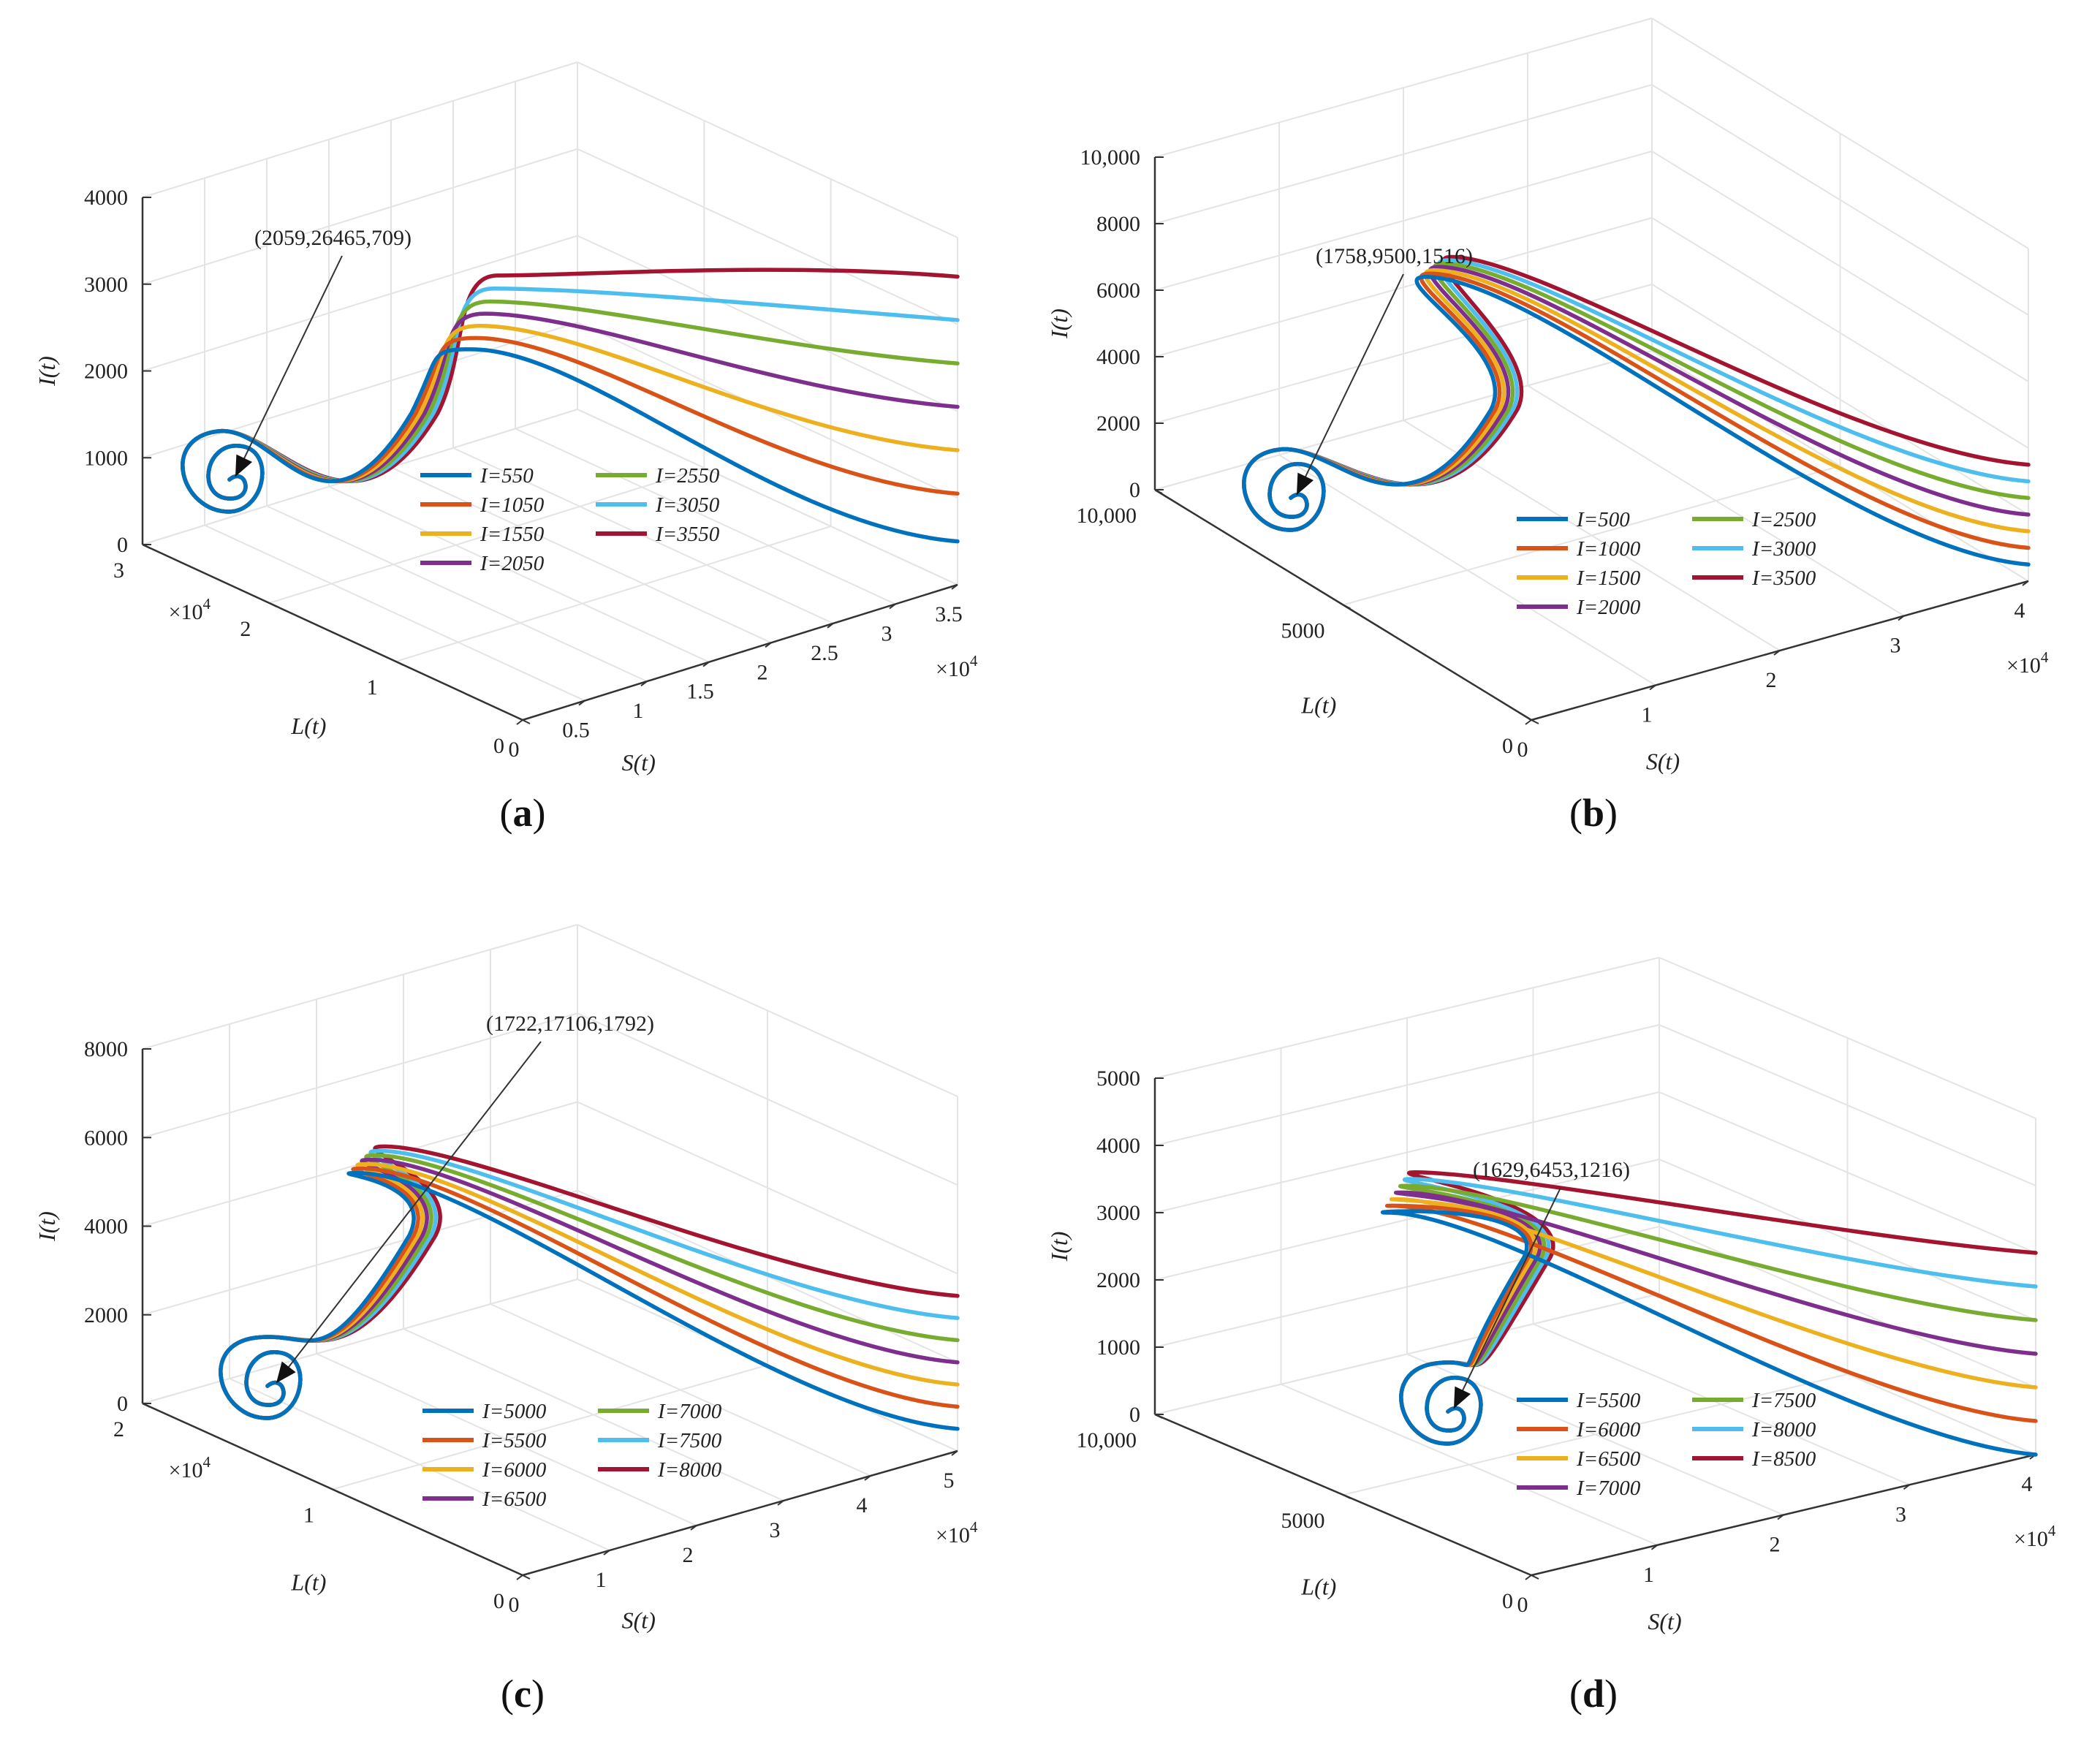 The width and height of the screenshot is (2100, 1747). Describe the element at coordinates (1107, 516) in the screenshot. I see `l-tick-label: 10,000` at that location.